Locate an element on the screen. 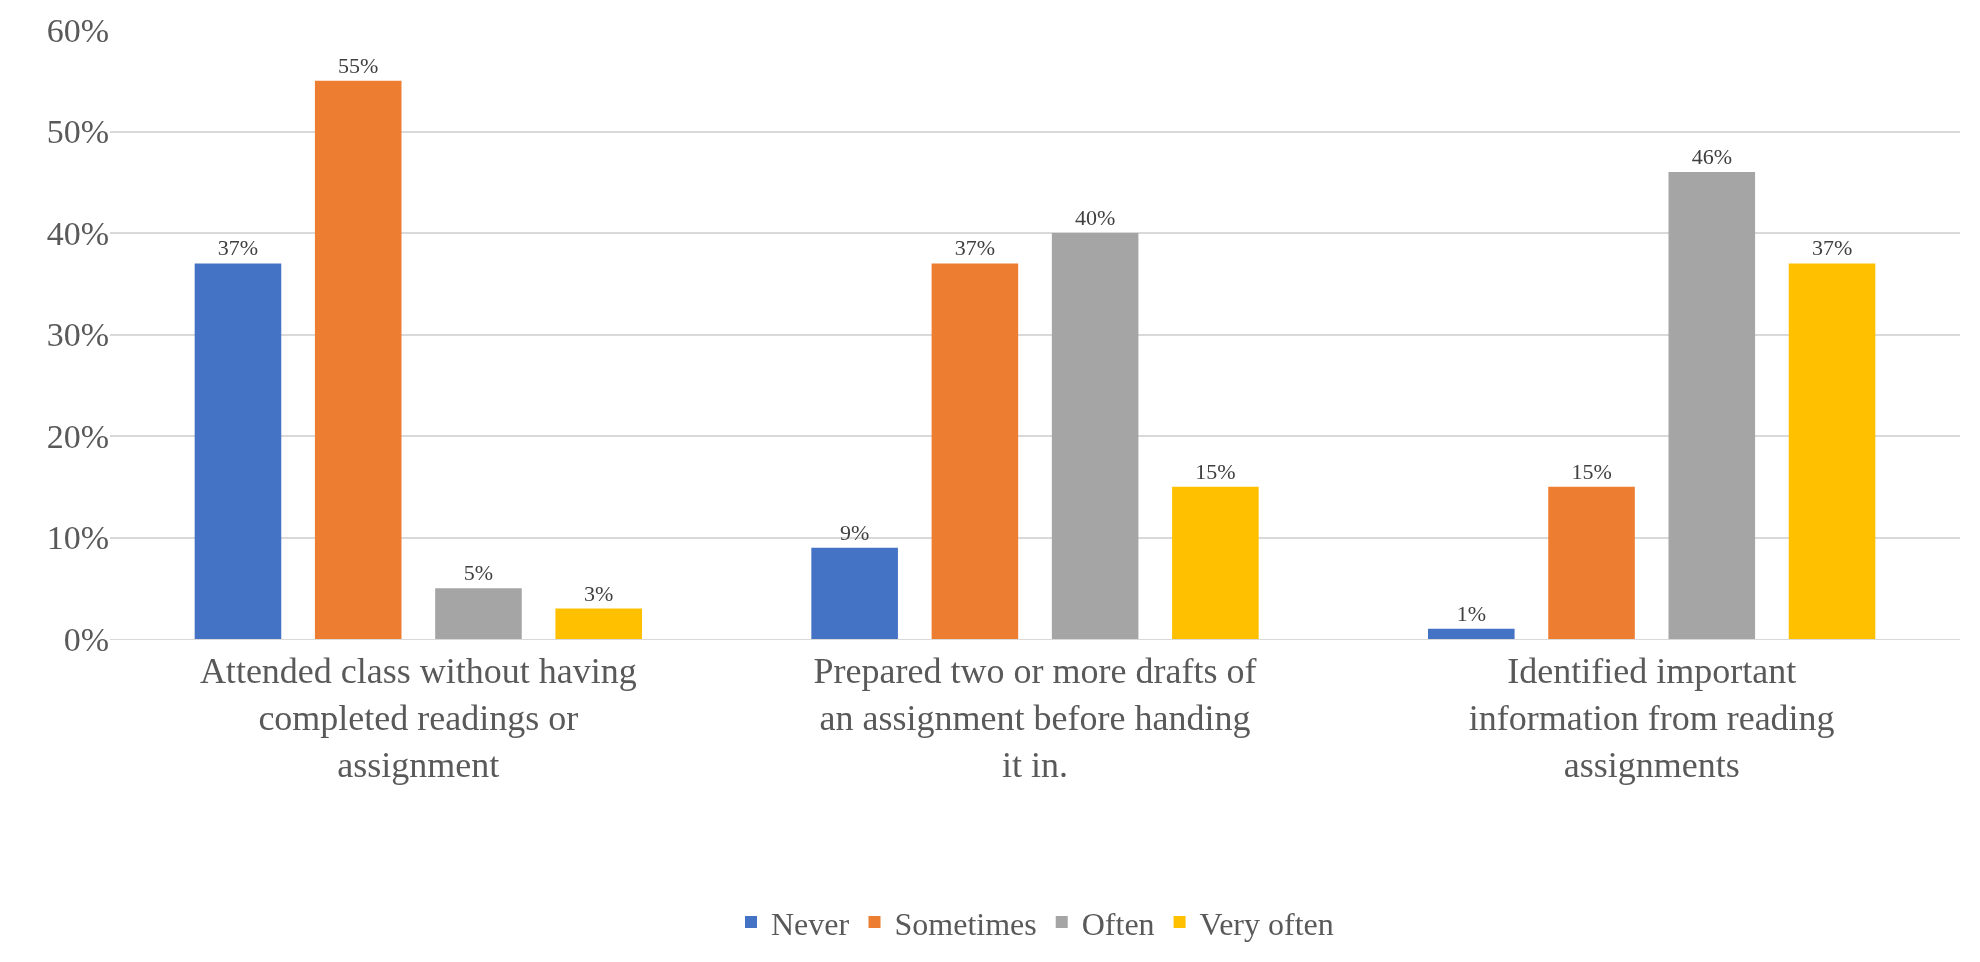 This screenshot has height=962, width=1980. legend-label: Very often is located at coordinates (1266, 923).